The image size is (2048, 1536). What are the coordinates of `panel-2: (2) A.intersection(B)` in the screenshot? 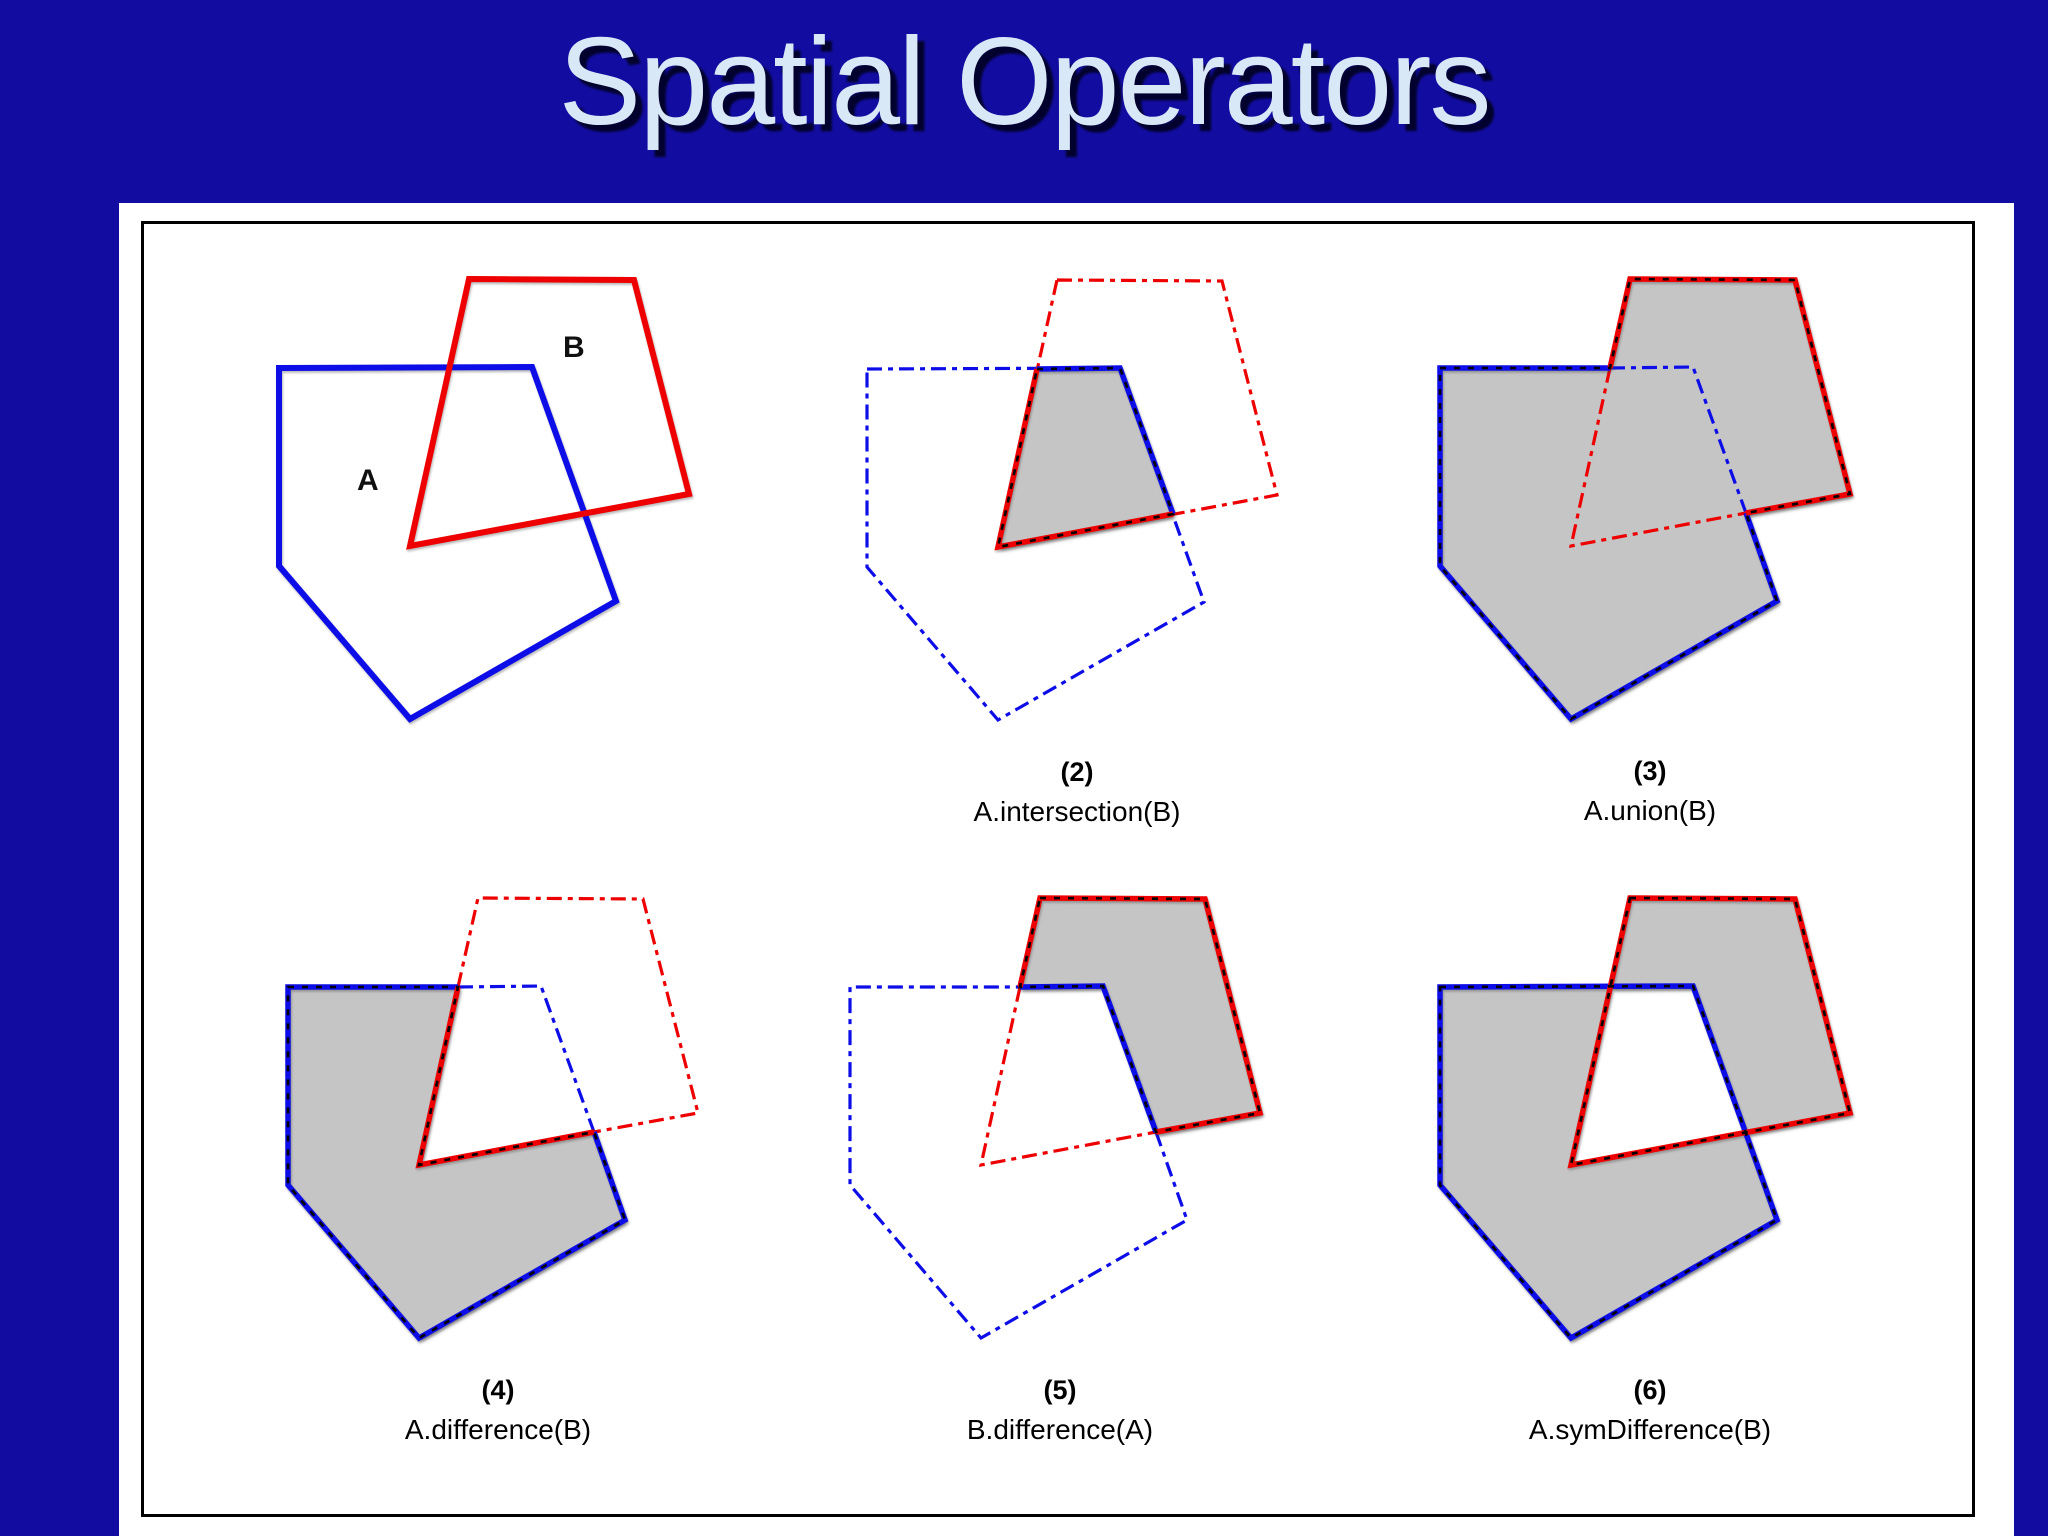 It's located at (1077, 550).